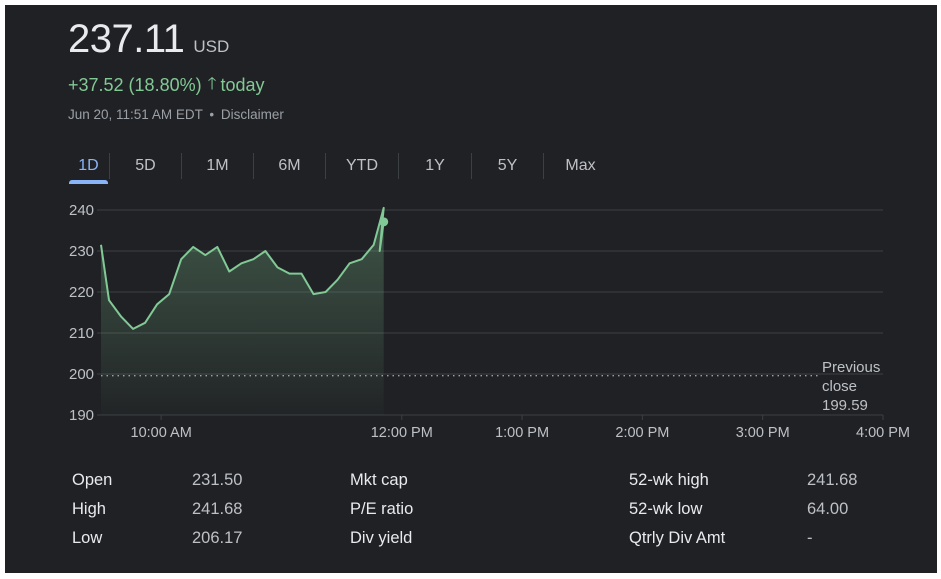 This screenshot has height=579, width=941. Describe the element at coordinates (381, 538) in the screenshot. I see `stat-label-div-yield: Div yield` at that location.